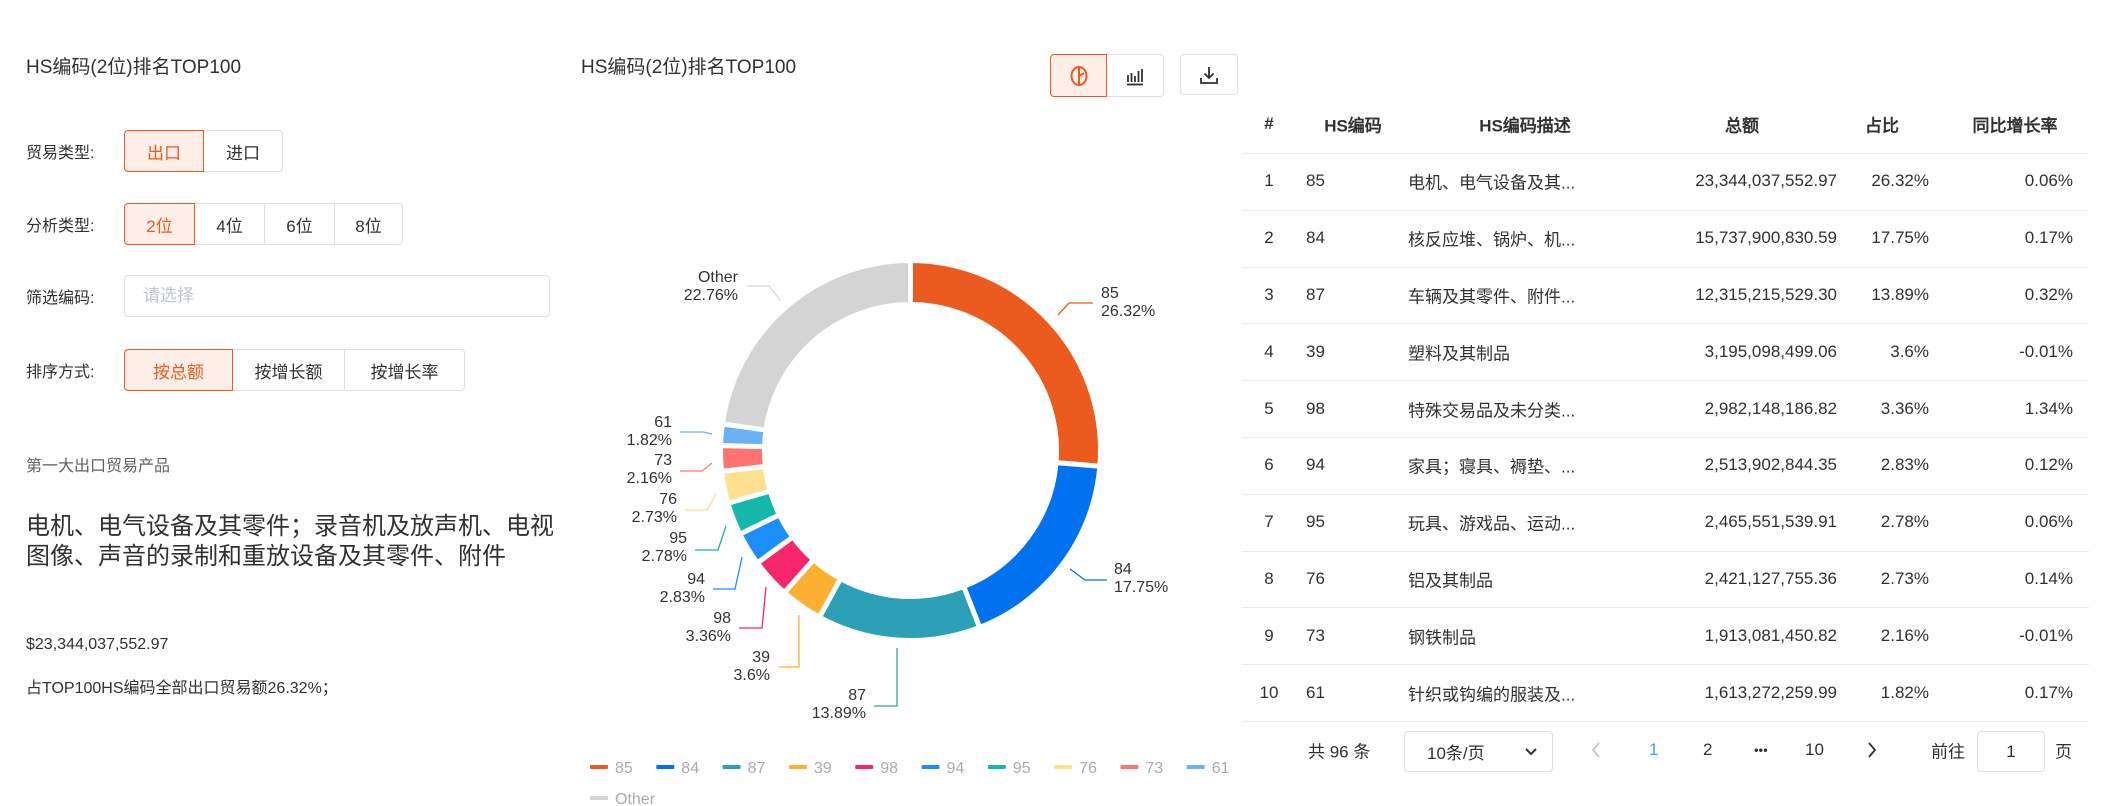  What do you see at coordinates (2048, 578) in the screenshot?
I see `row-yoy-growth: 0.14%` at bounding box center [2048, 578].